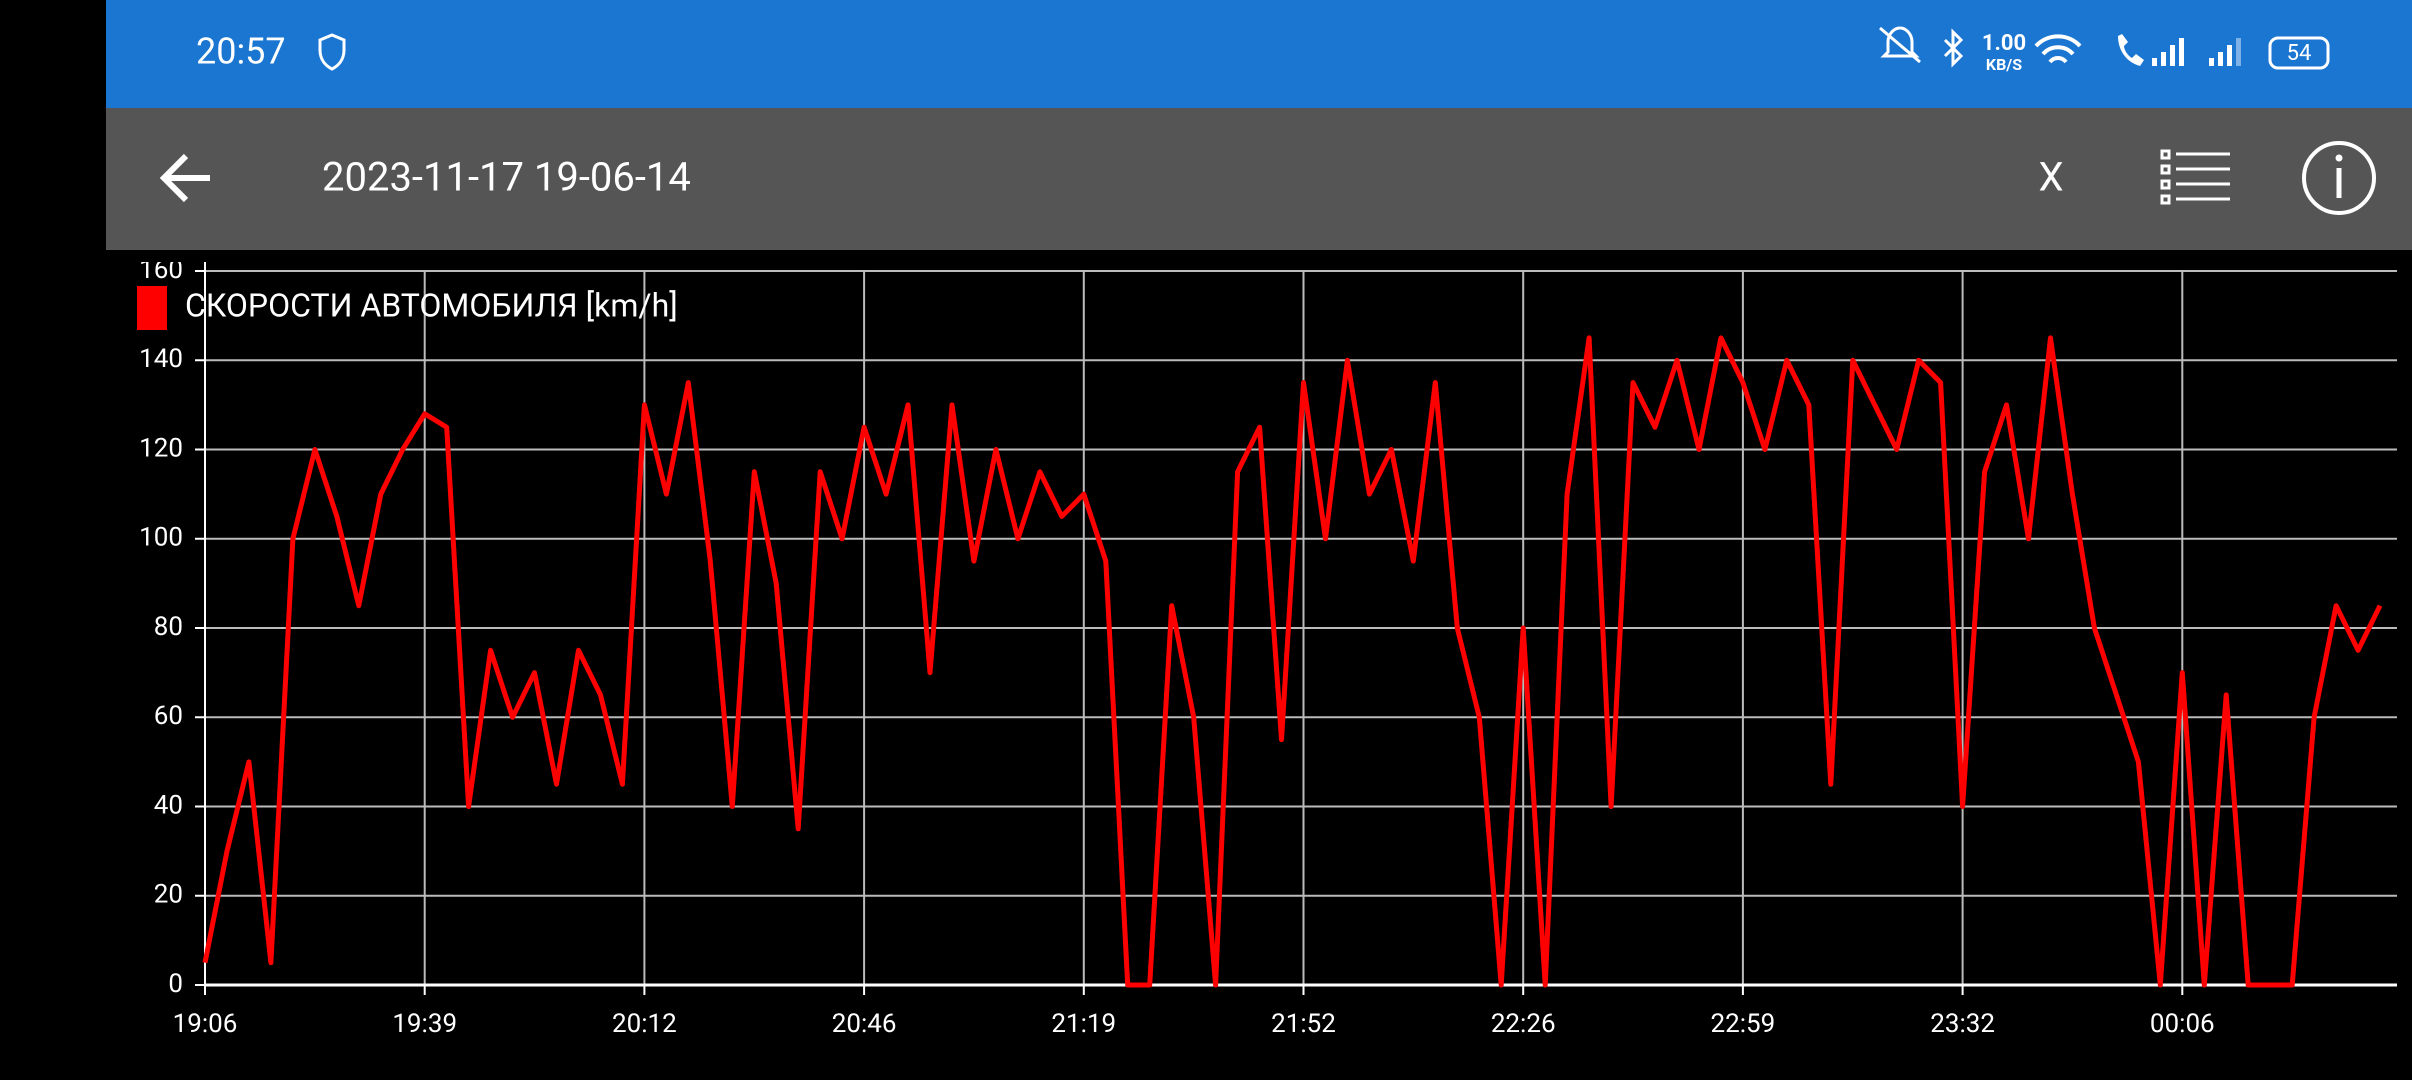  I want to click on x-tick-label: 19:06, so click(205, 1024).